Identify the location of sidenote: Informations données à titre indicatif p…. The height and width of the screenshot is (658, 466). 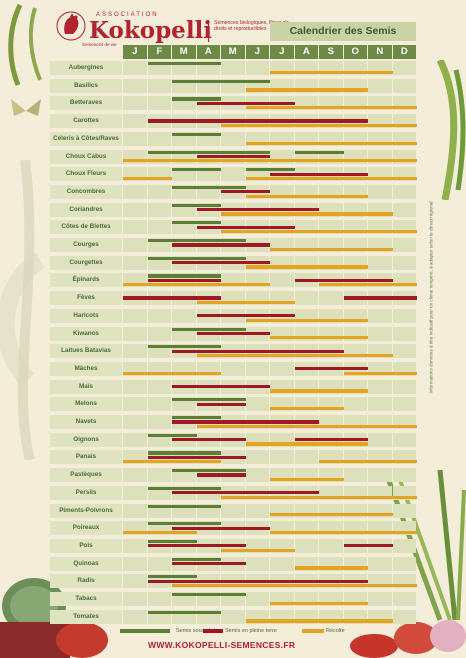
(431, 300).